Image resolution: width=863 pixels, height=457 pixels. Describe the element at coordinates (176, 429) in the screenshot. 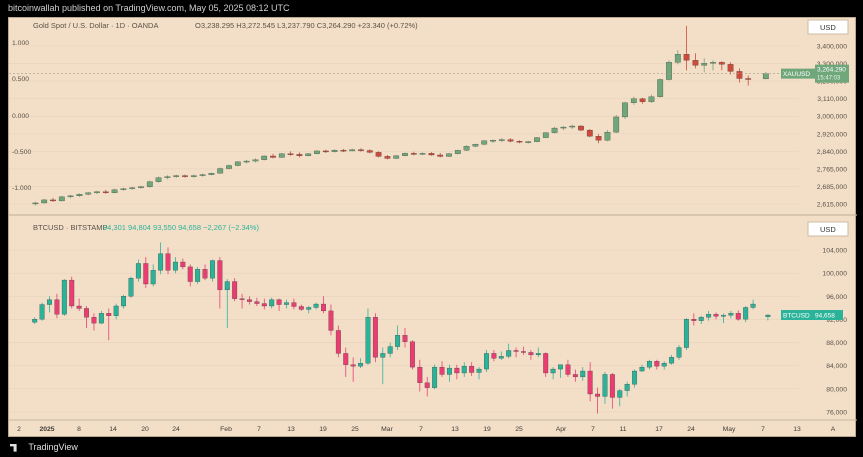

I see `x-axis-tick-label: 24` at that location.